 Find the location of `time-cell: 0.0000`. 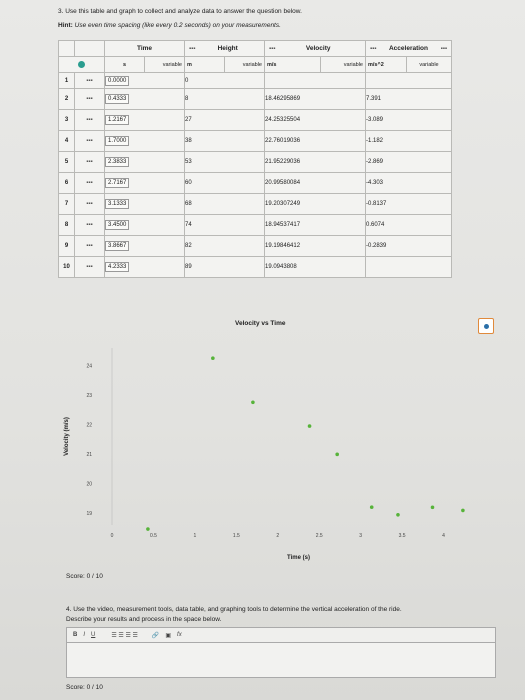

time-cell: 0.0000 is located at coordinates (144, 80).